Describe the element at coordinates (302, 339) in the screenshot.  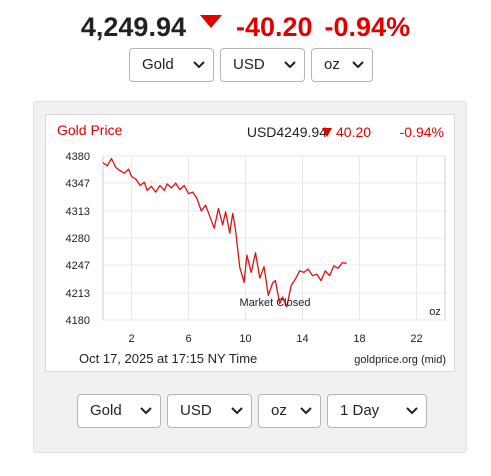
I see `x-tick-label: 14` at that location.